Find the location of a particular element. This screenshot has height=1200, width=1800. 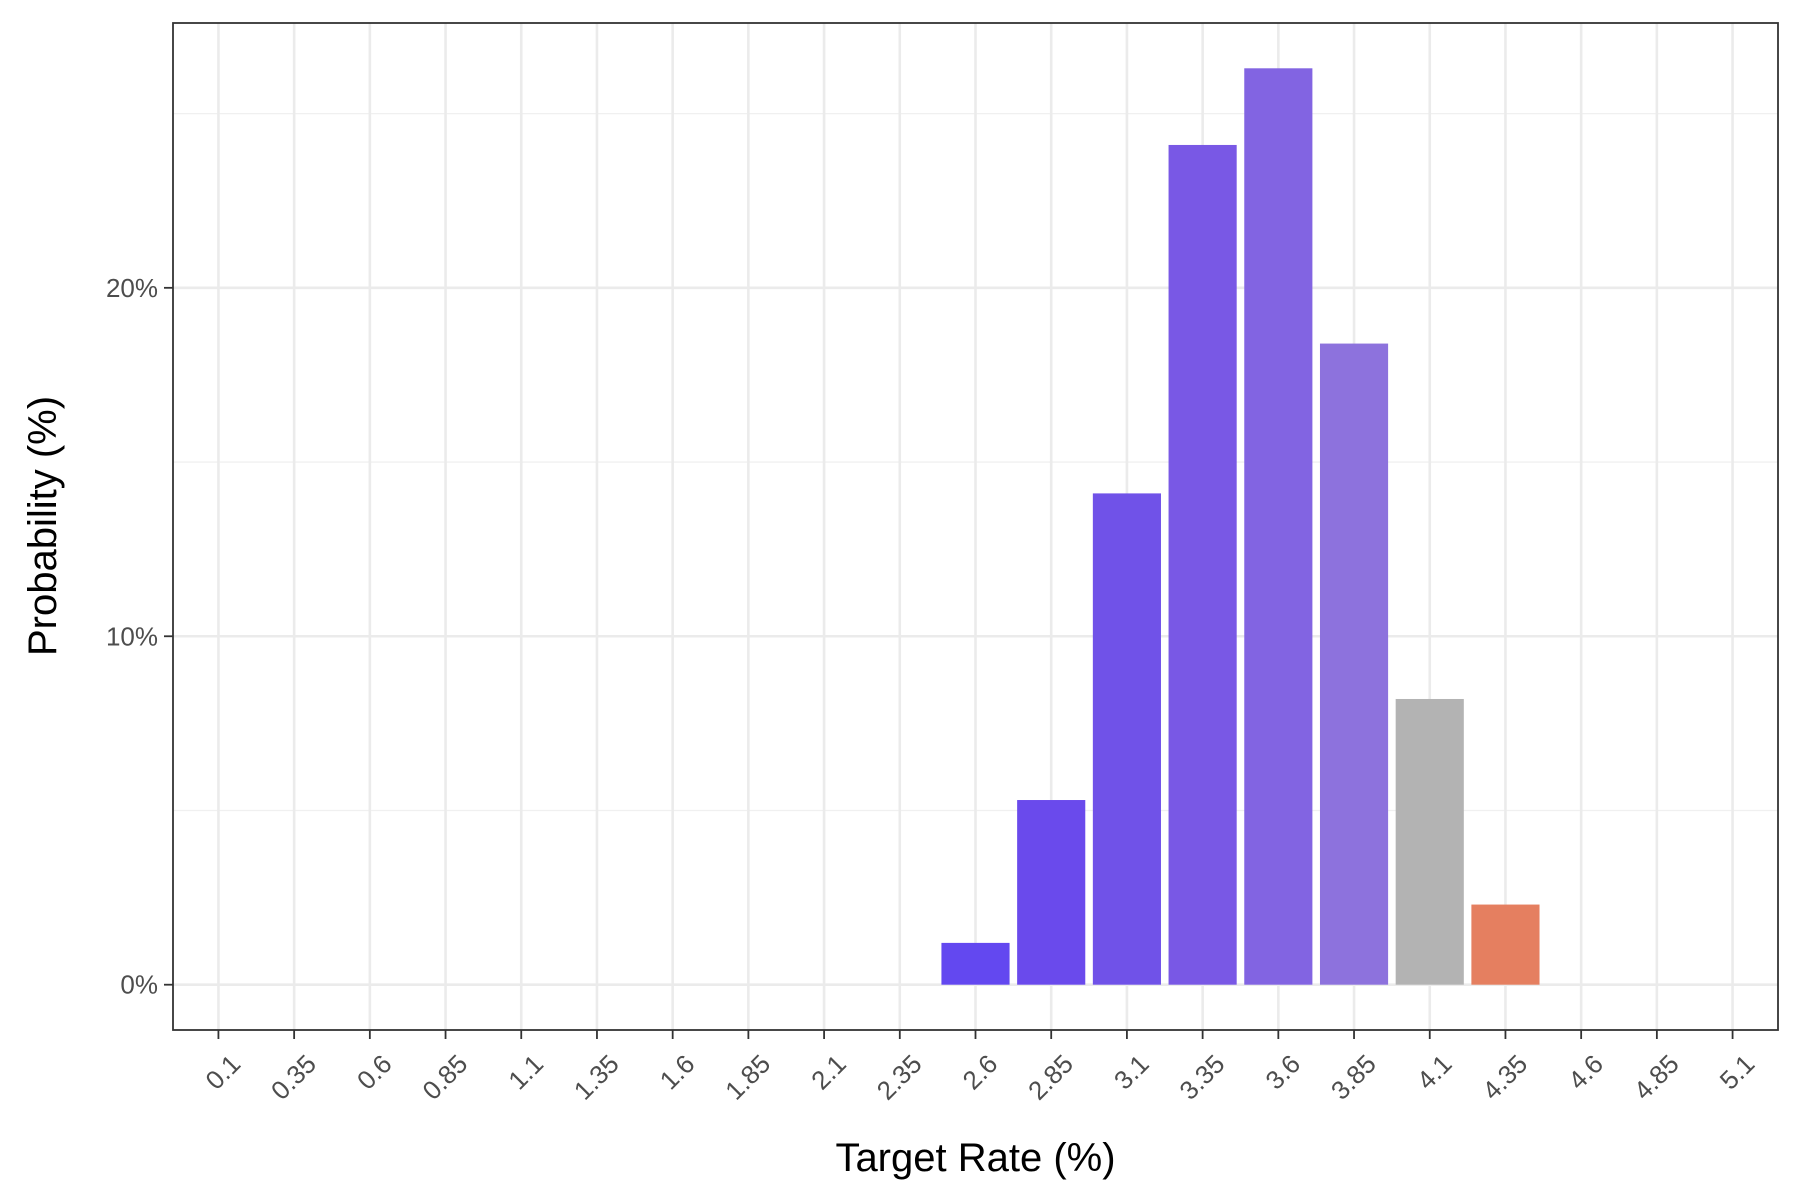

x-tick-label: 4.1 is located at coordinates (1434, 1072).